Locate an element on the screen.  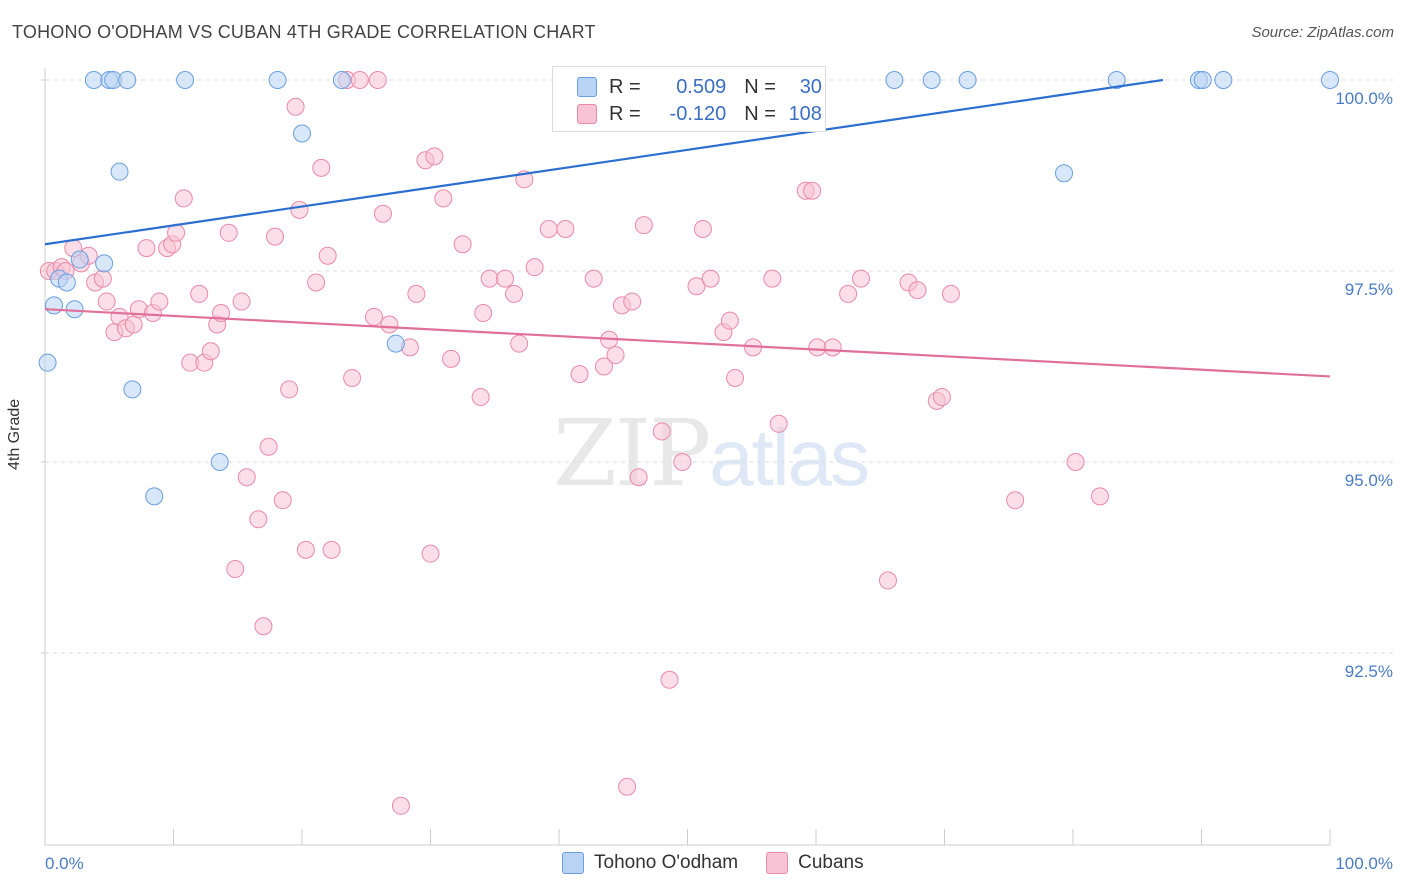
trend-line-cubans is located at coordinates (687, 343).